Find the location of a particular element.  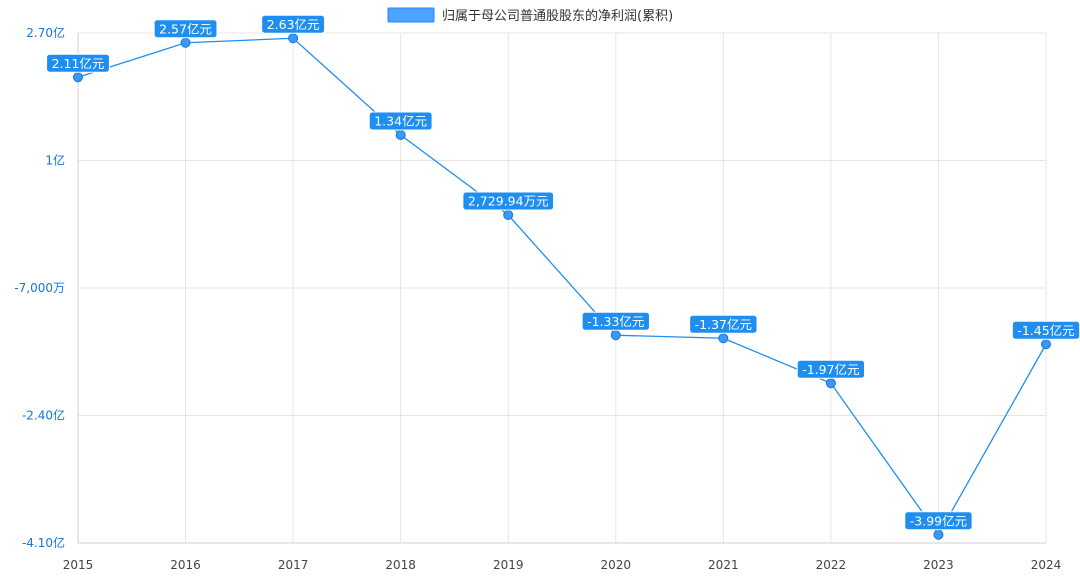

data-label: 2.11亿元 is located at coordinates (78, 63).